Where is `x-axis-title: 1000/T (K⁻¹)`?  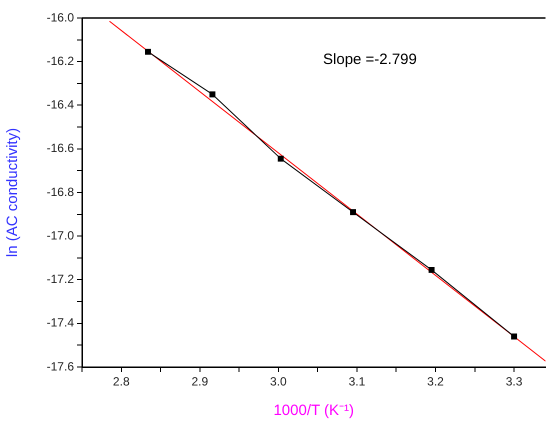 x-axis-title: 1000/T (K⁻¹) is located at coordinates (313, 411).